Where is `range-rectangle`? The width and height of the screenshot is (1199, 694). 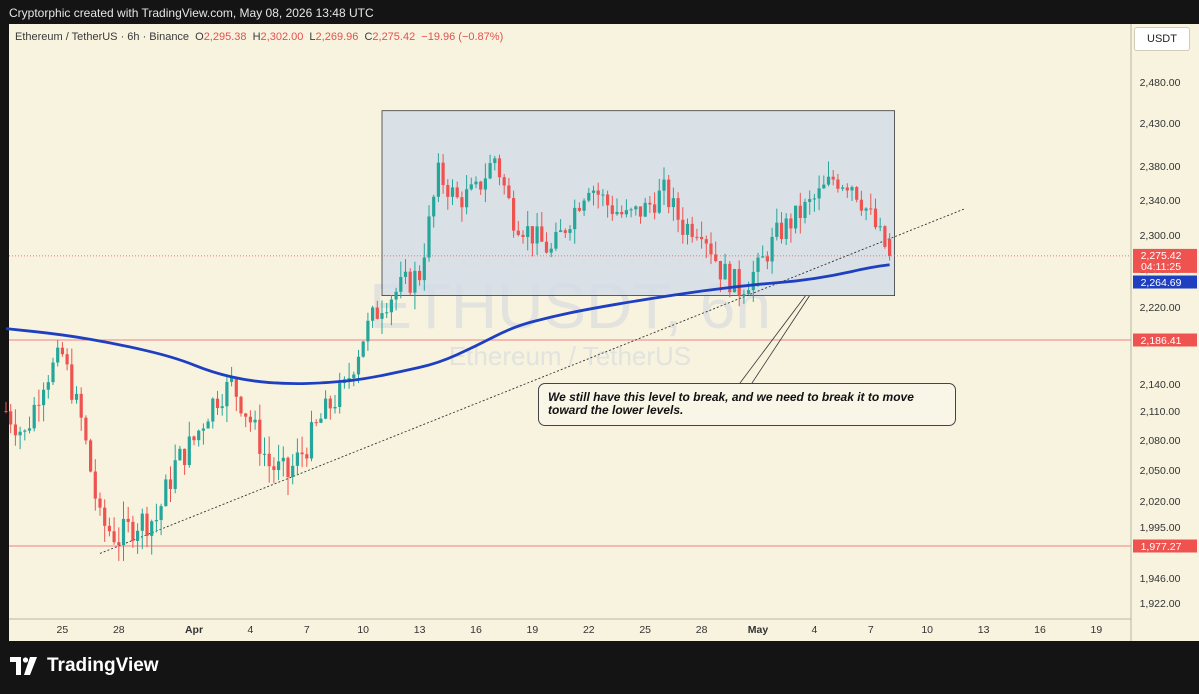 range-rectangle is located at coordinates (638, 203).